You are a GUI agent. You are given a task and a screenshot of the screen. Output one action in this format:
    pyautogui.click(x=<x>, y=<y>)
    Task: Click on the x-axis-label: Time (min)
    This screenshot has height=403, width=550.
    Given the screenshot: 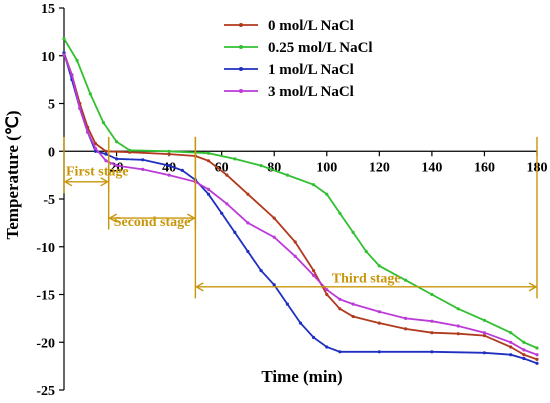 What is the action you would take?
    pyautogui.click(x=301, y=376)
    